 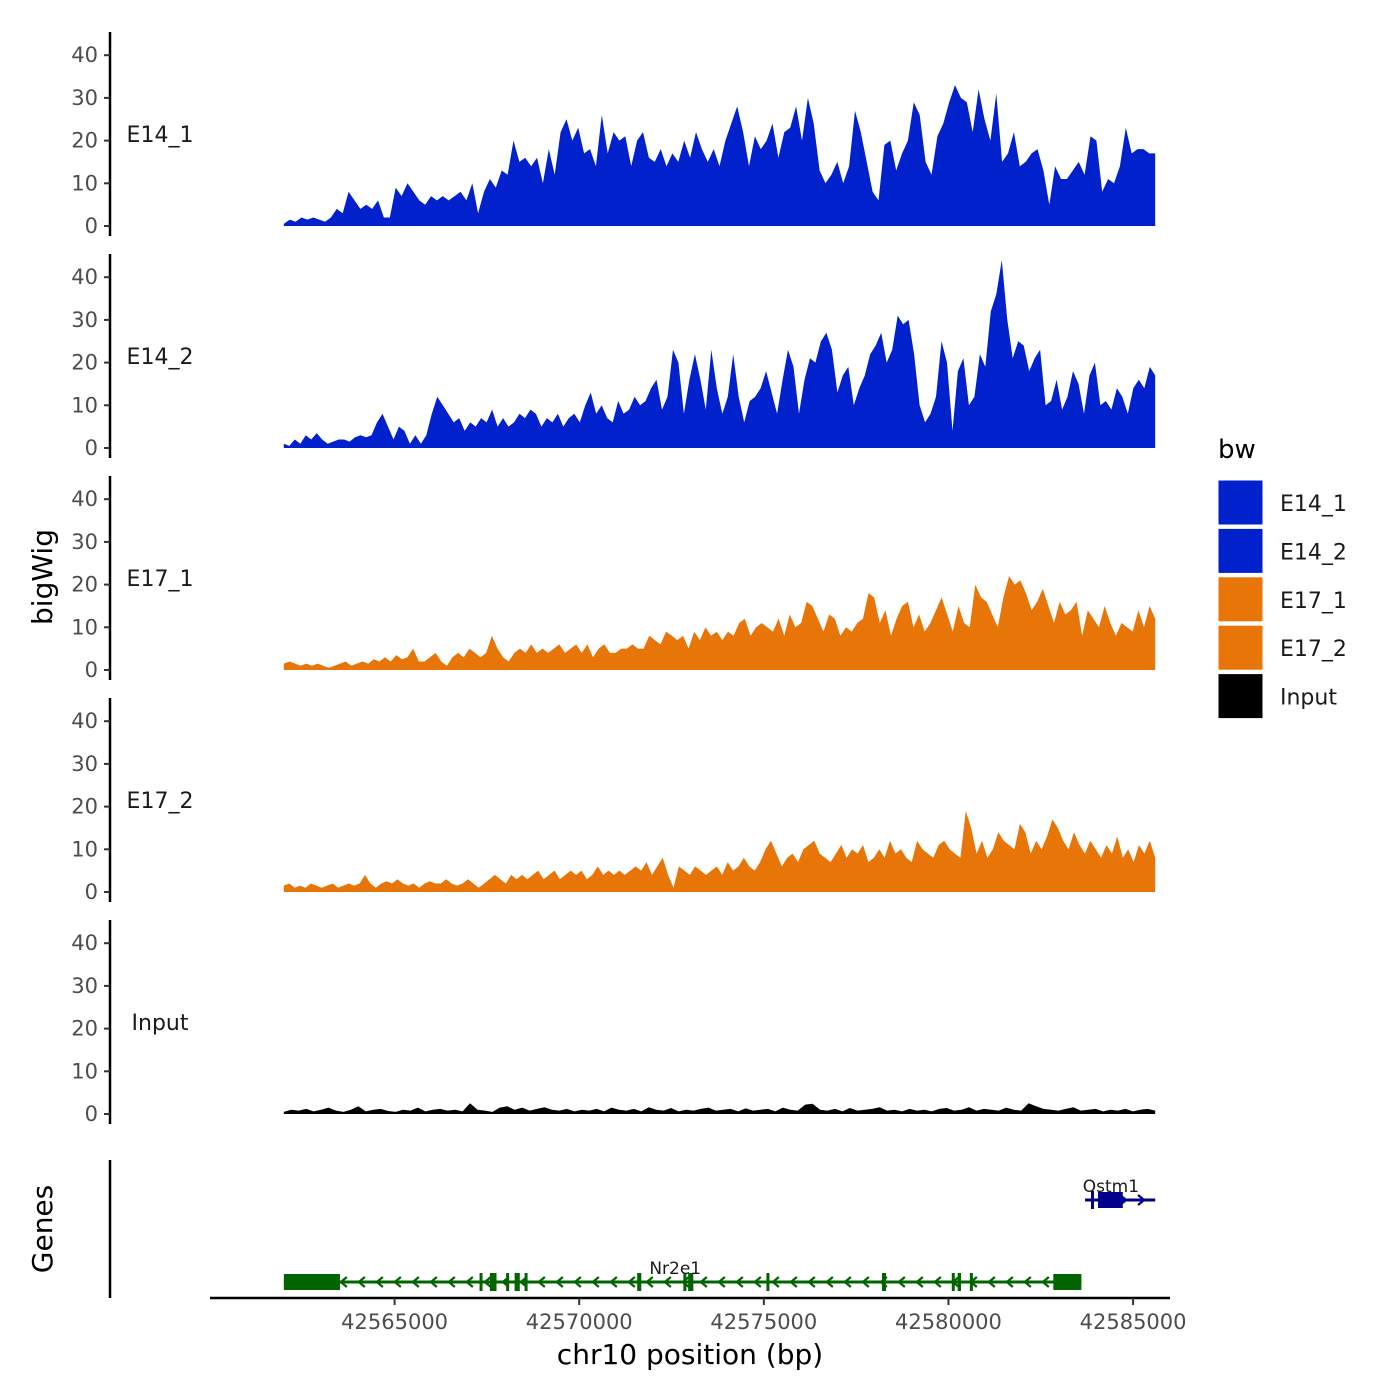 I want to click on track-label: Input, so click(x=160, y=1023).